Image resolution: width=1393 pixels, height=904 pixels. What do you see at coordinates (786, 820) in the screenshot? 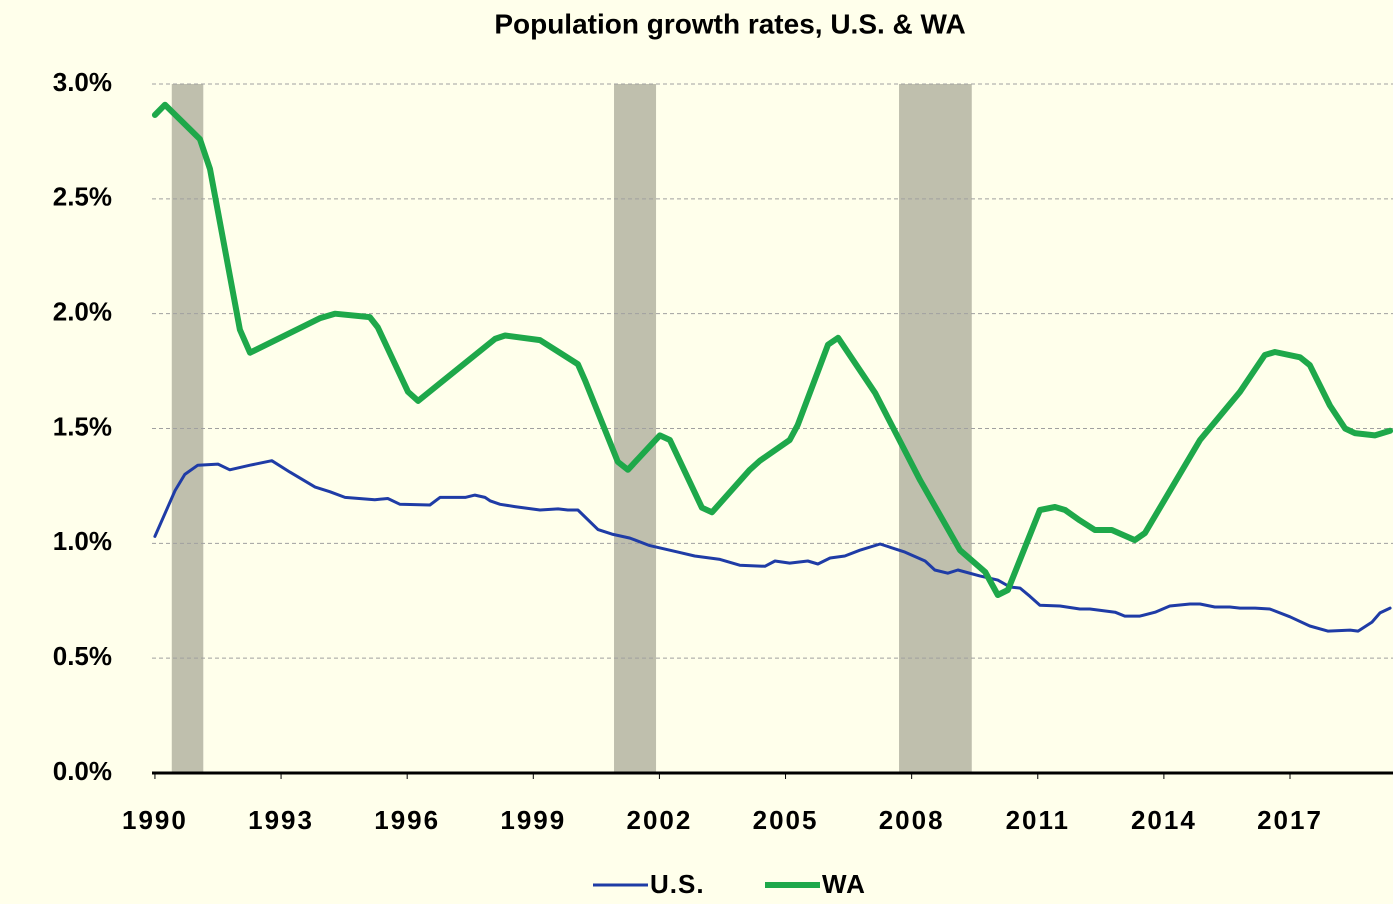
I see `x-tick-label: 2005` at bounding box center [786, 820].